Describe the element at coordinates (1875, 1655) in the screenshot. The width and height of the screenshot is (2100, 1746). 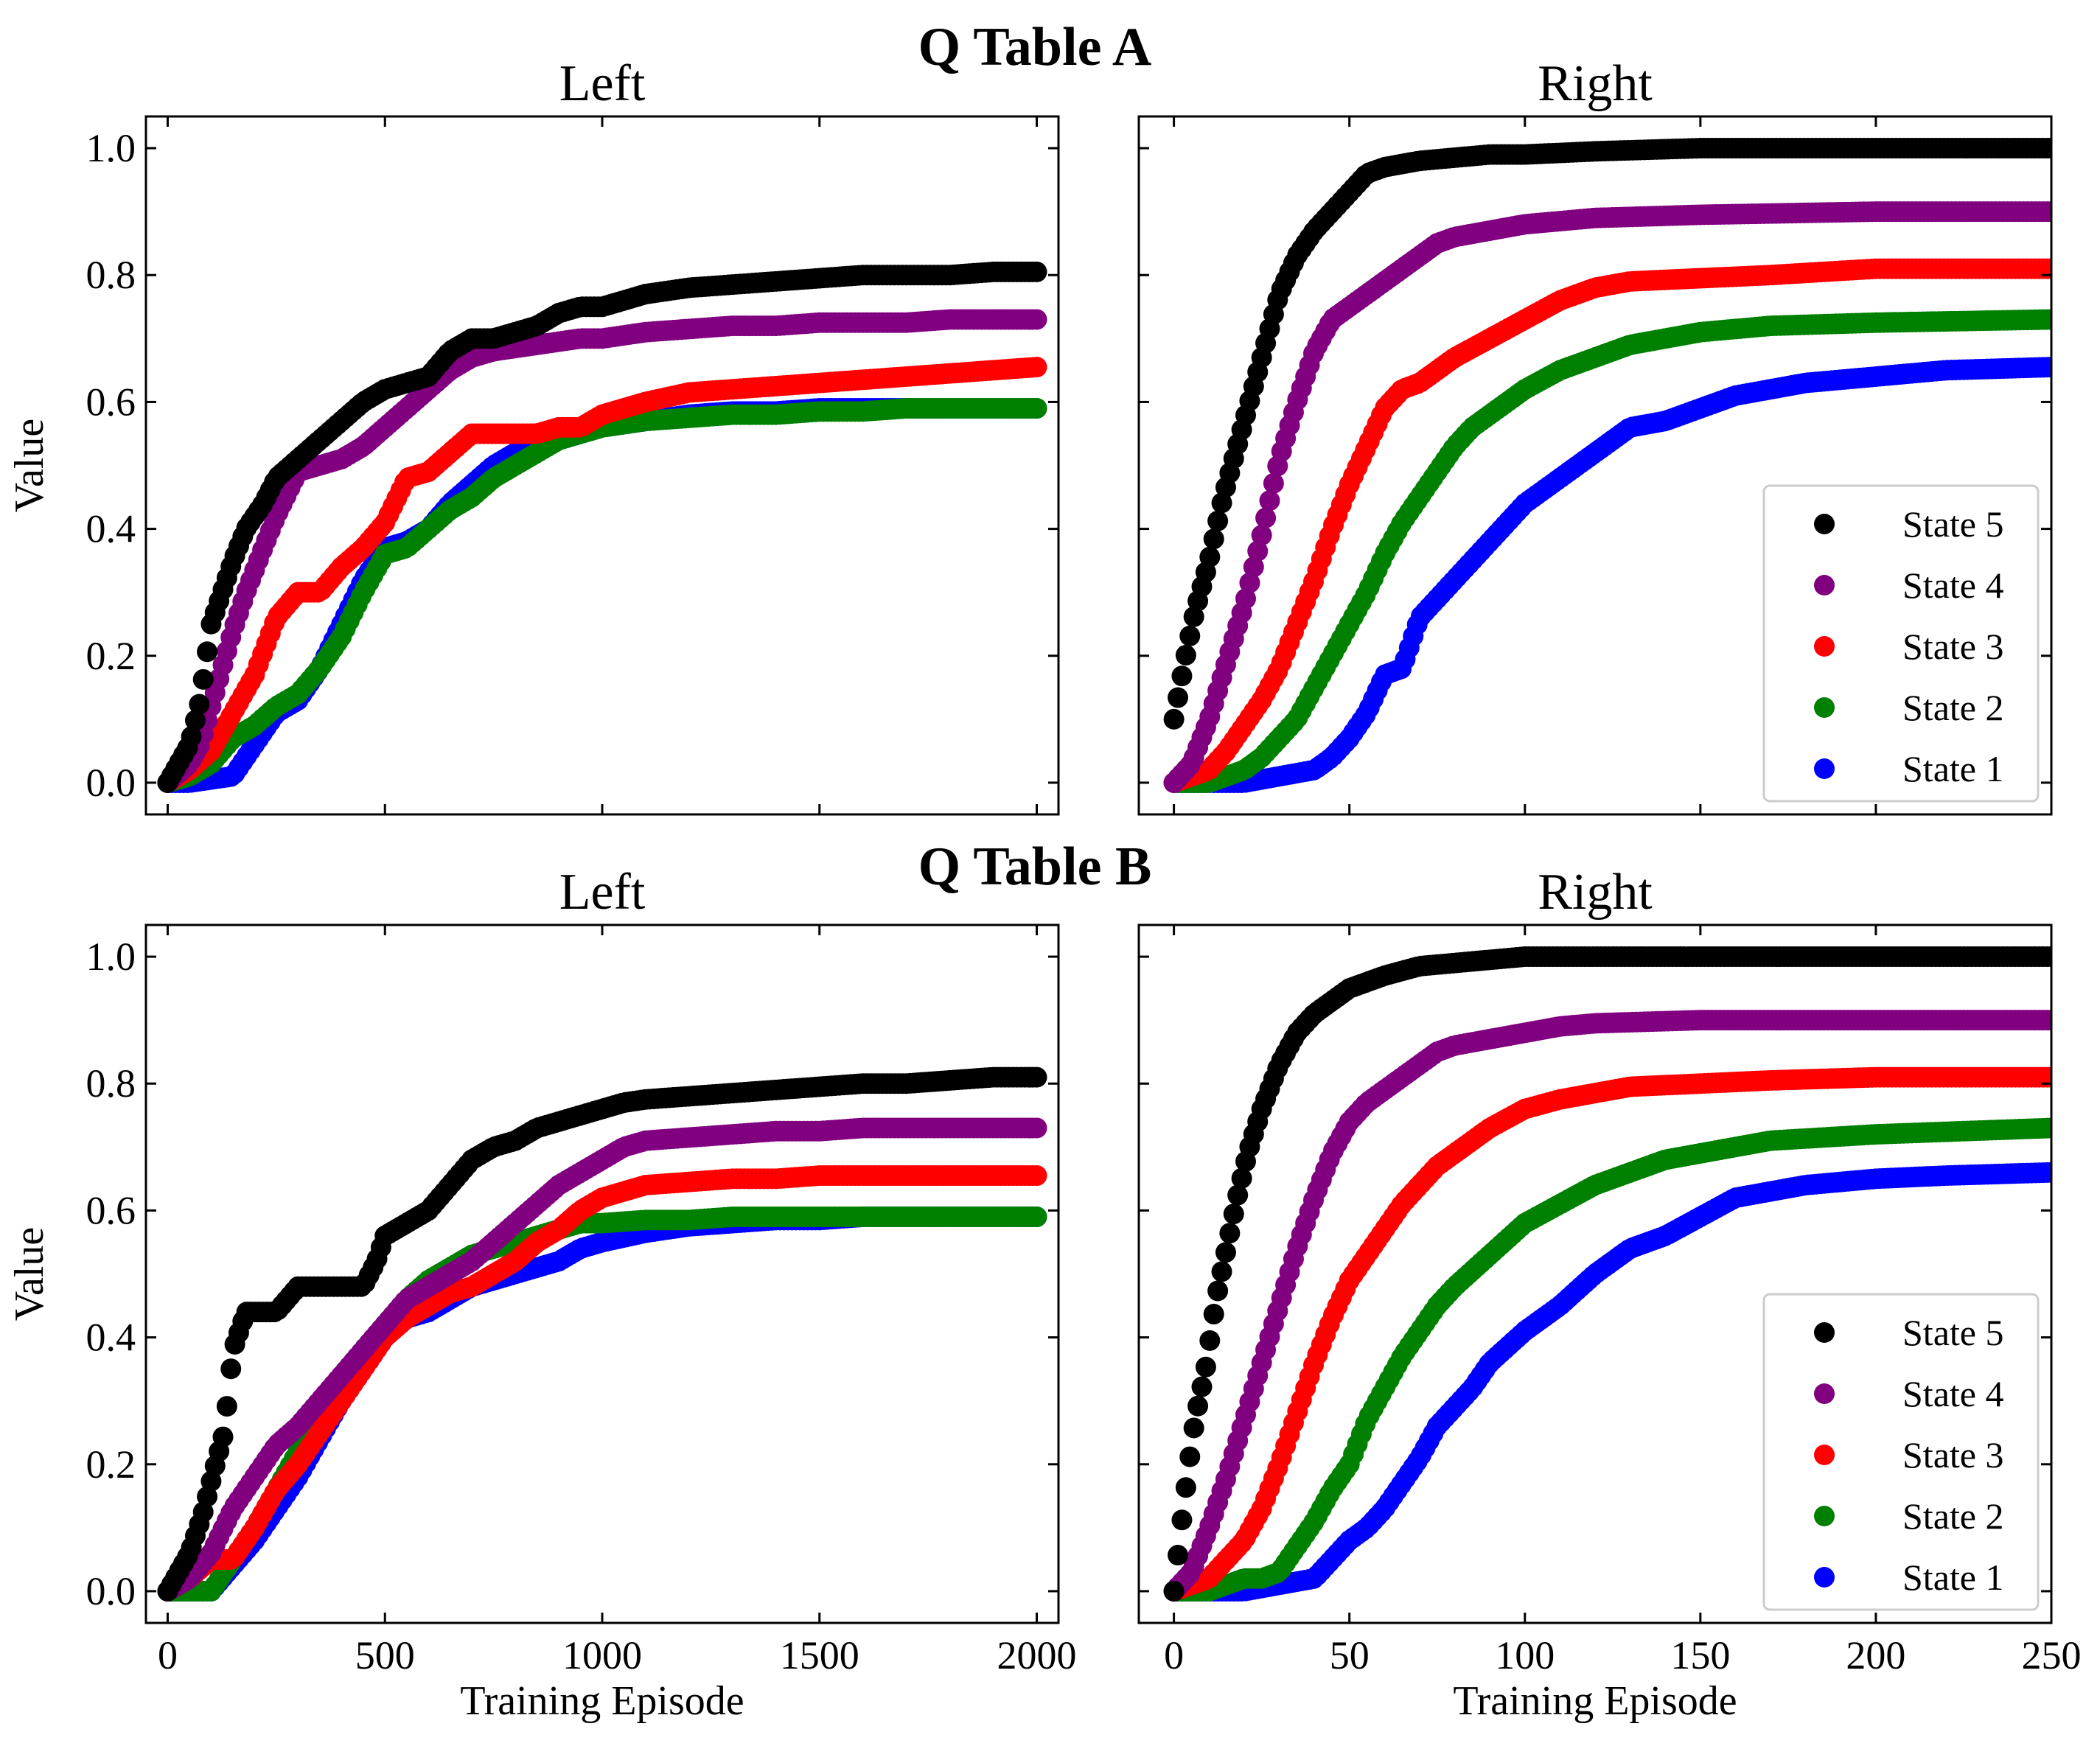
I see `x-tick-label: 200` at that location.